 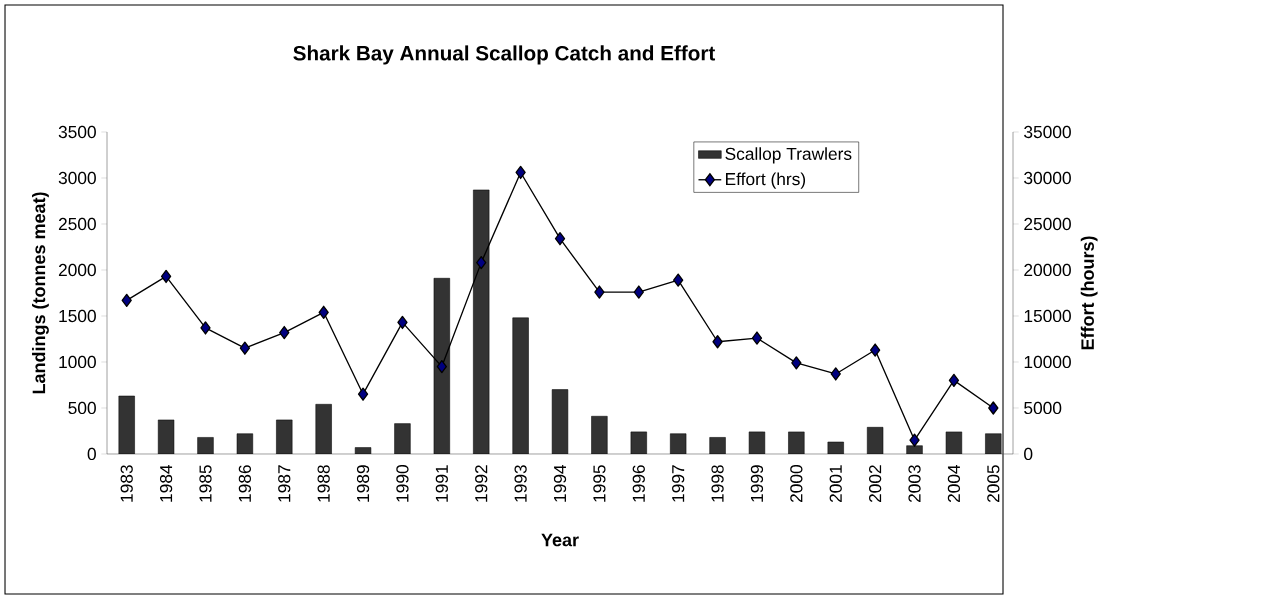 I want to click on x-tick-label: 1992, so click(x=481, y=483).